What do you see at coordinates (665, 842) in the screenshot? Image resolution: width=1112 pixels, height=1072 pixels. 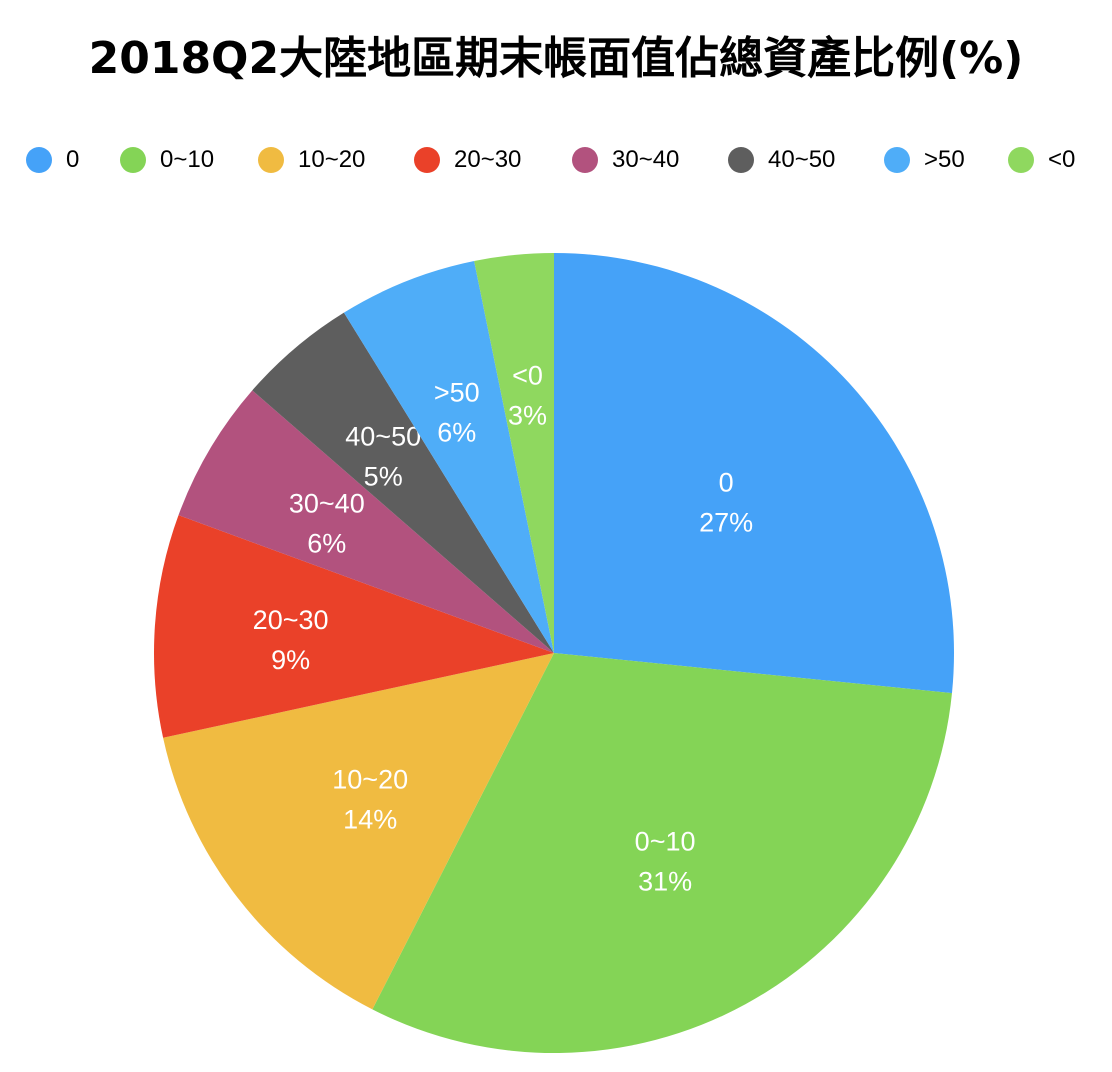 I see `slice-category-label: 0~10` at bounding box center [665, 842].